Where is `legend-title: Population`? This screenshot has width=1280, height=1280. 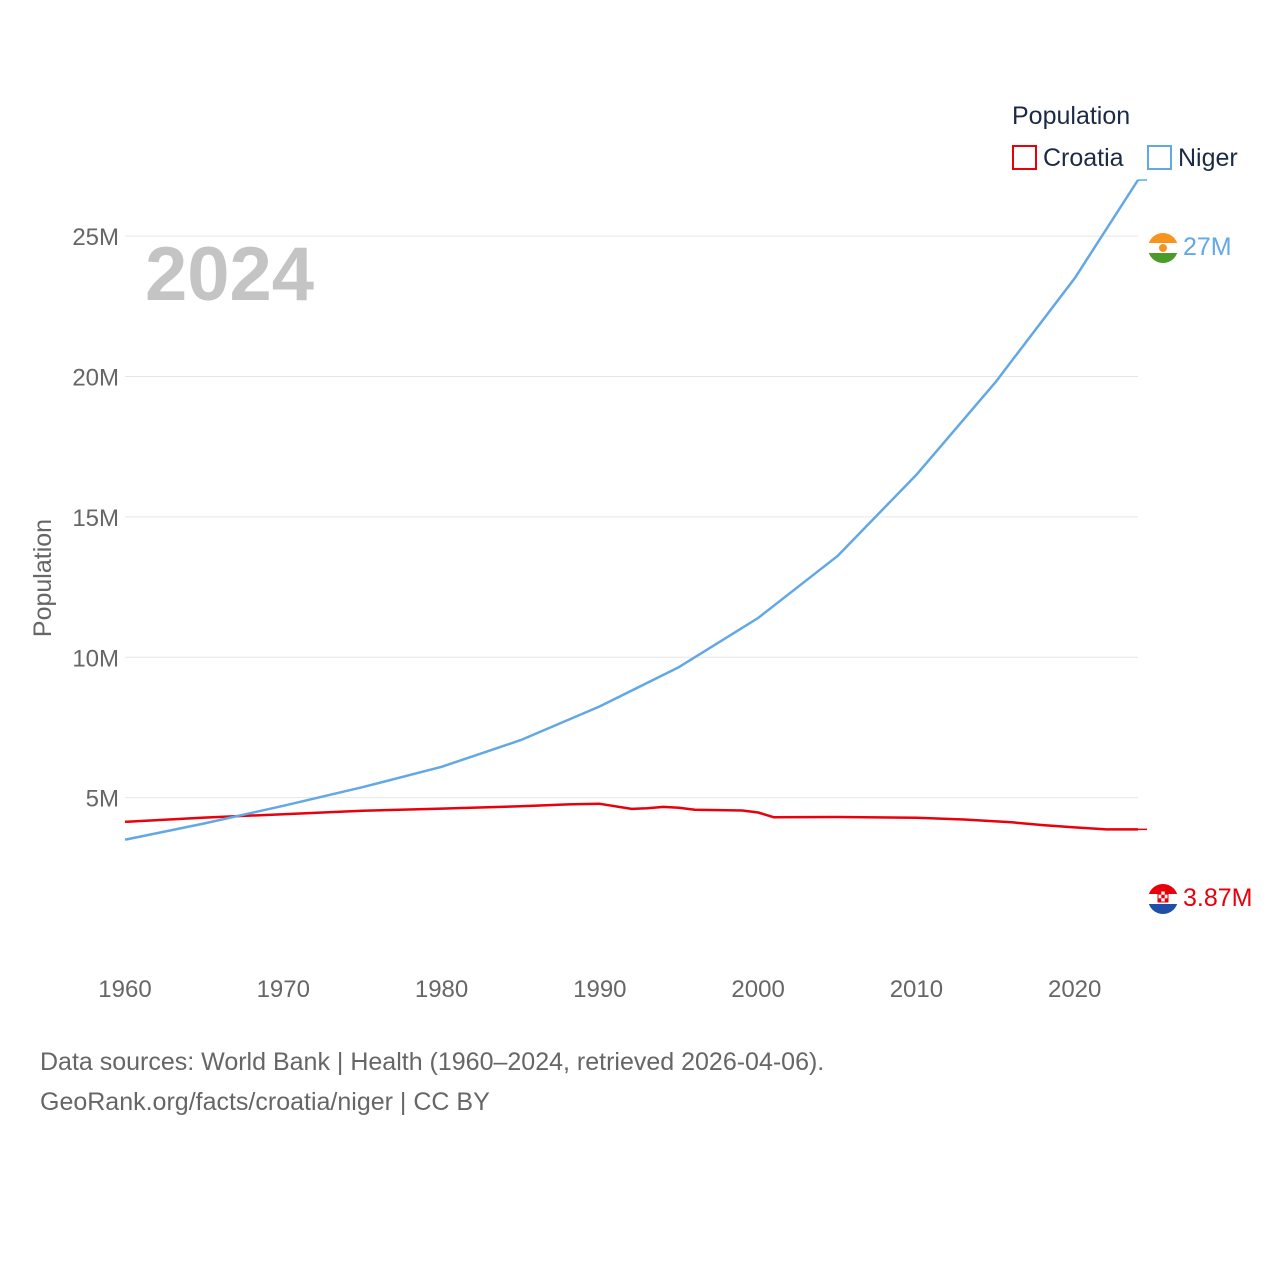 legend-title: Population is located at coordinates (1071, 116).